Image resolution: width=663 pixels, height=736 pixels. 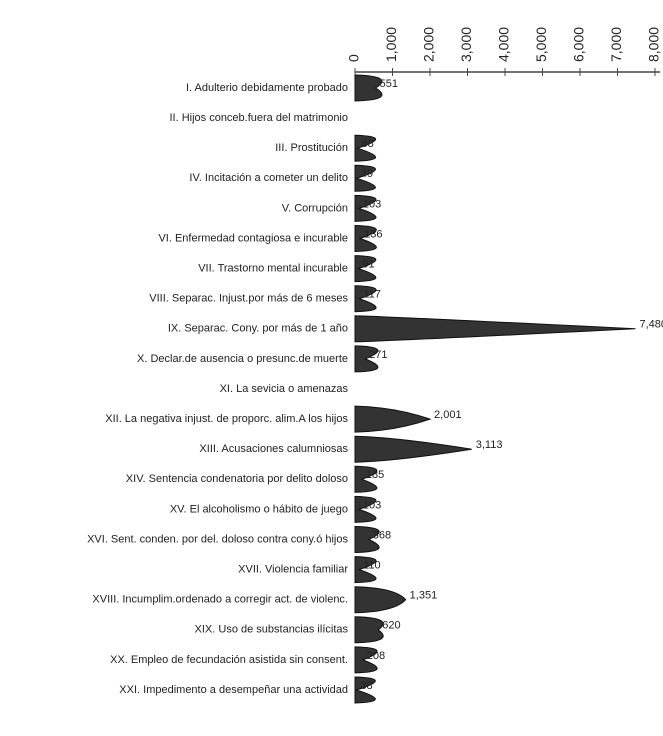 I want to click on value-label: 620, so click(x=391, y=626).